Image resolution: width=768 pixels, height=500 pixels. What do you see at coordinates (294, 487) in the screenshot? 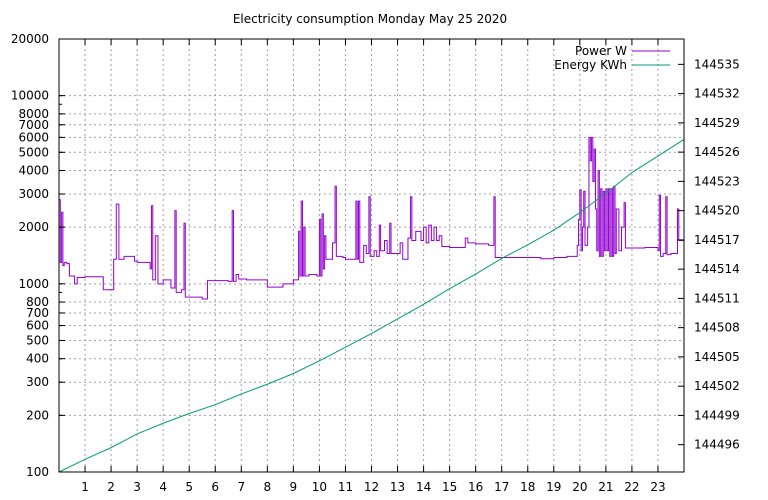
I see `x-tick-label: 9` at bounding box center [294, 487].